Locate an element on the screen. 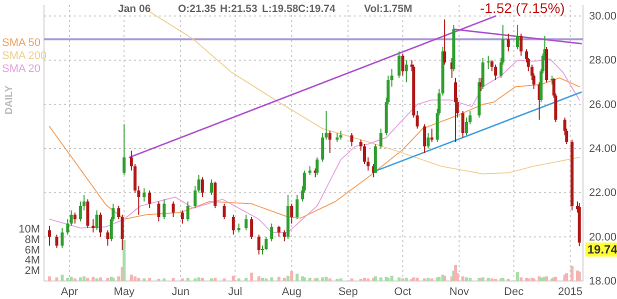  x-tick-label: Jun is located at coordinates (181, 292).